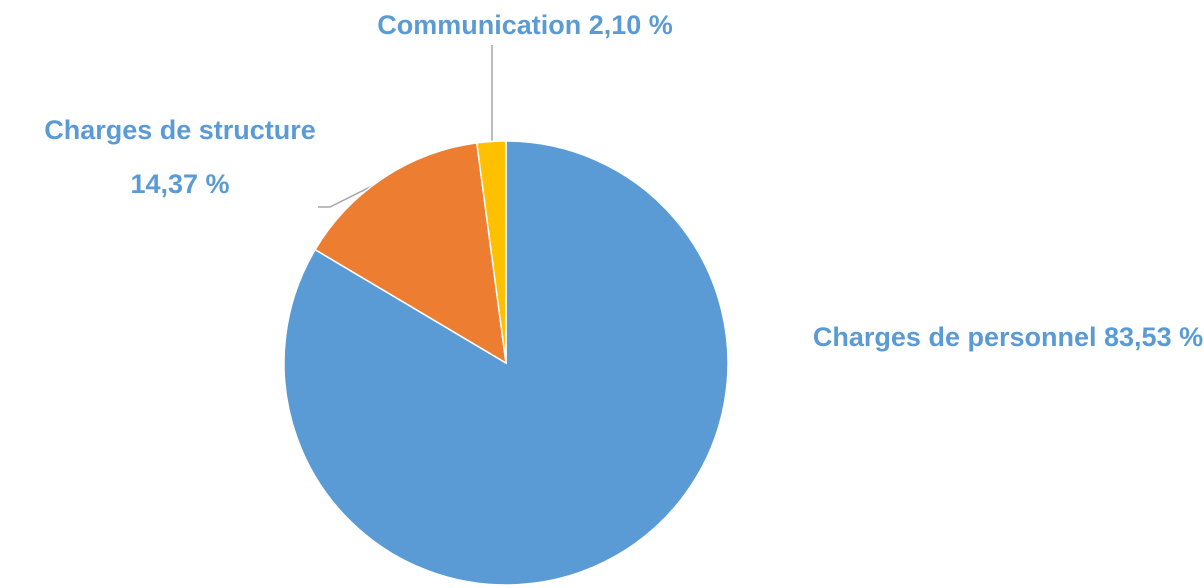 The height and width of the screenshot is (588, 1204). I want to click on value-label: 2,10 %, so click(630, 25).